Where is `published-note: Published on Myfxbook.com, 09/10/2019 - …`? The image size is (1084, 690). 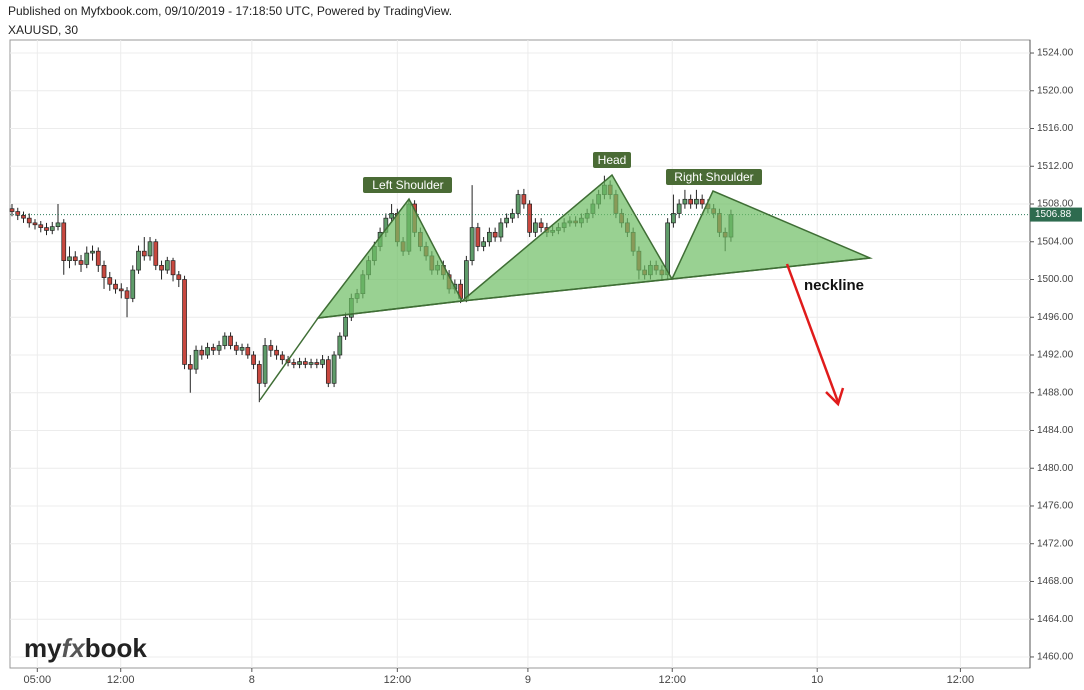 published-note: Published on Myfxbook.com, 09/10/2019 - … is located at coordinates (230, 11).